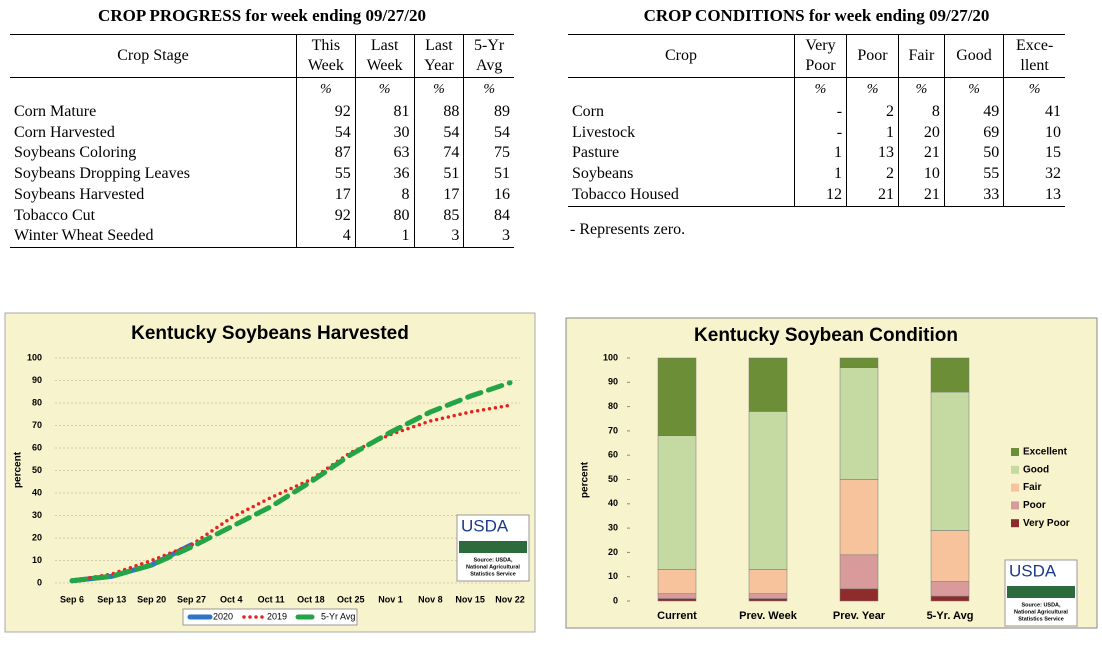 The height and width of the screenshot is (651, 1102). What do you see at coordinates (973, 154) in the screenshot?
I see `value-cell: 50` at bounding box center [973, 154].